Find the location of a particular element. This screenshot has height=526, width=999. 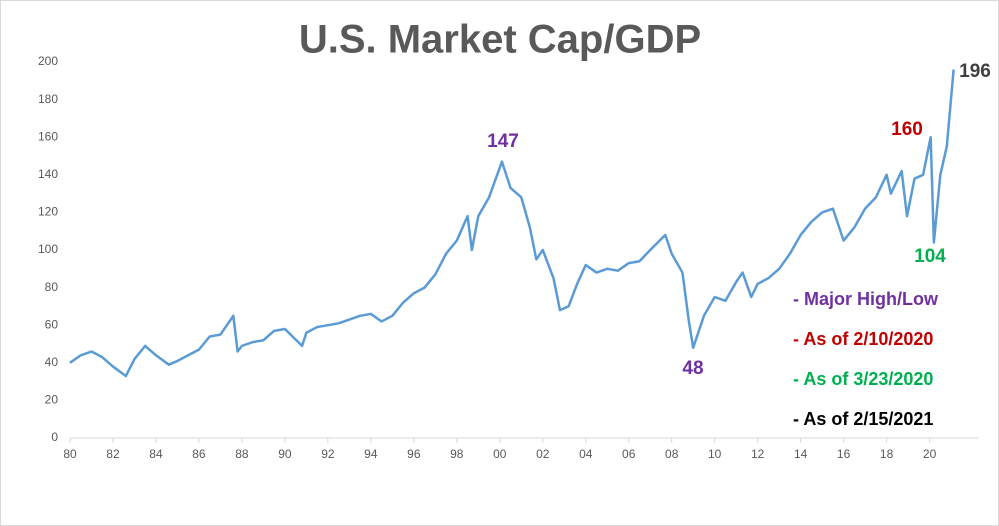

x-tick-label: 96 is located at coordinates (414, 454).